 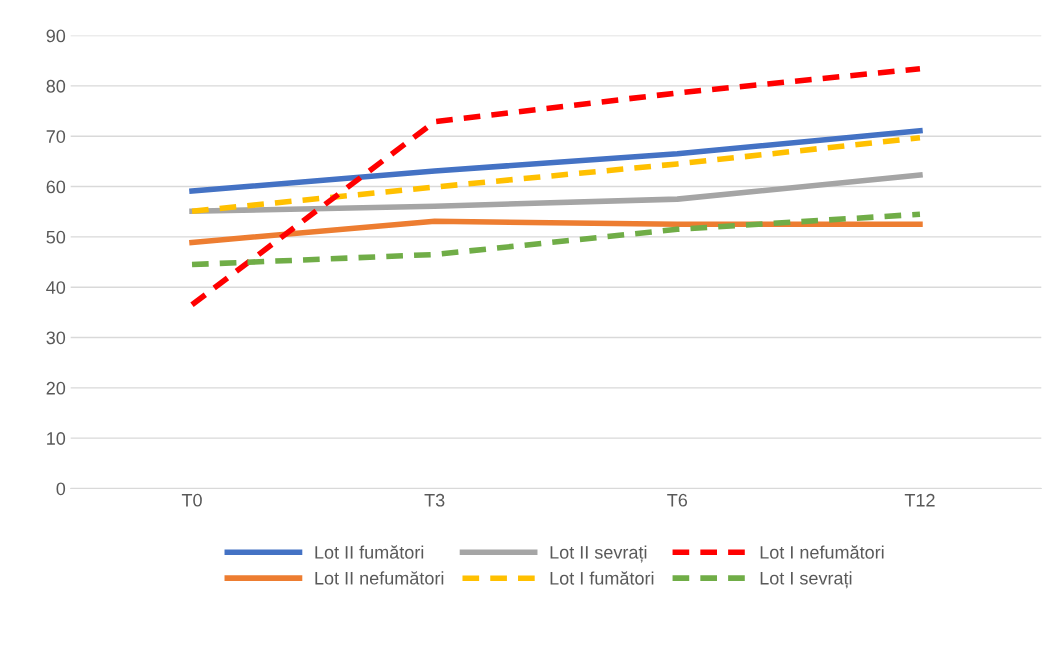 What do you see at coordinates (434, 500) in the screenshot?
I see `x-tick-label: T3` at bounding box center [434, 500].